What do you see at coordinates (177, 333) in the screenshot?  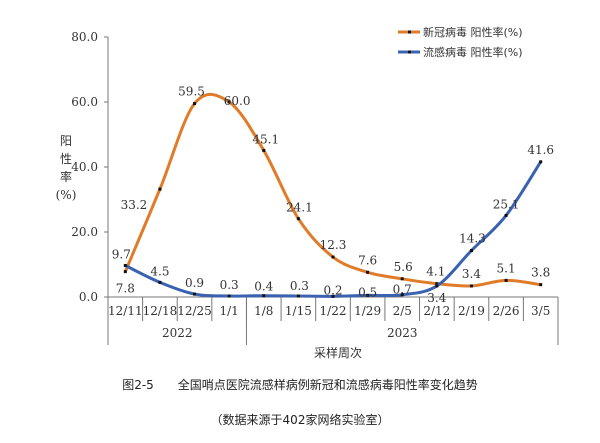 I see `year-label: 2022` at bounding box center [177, 333].